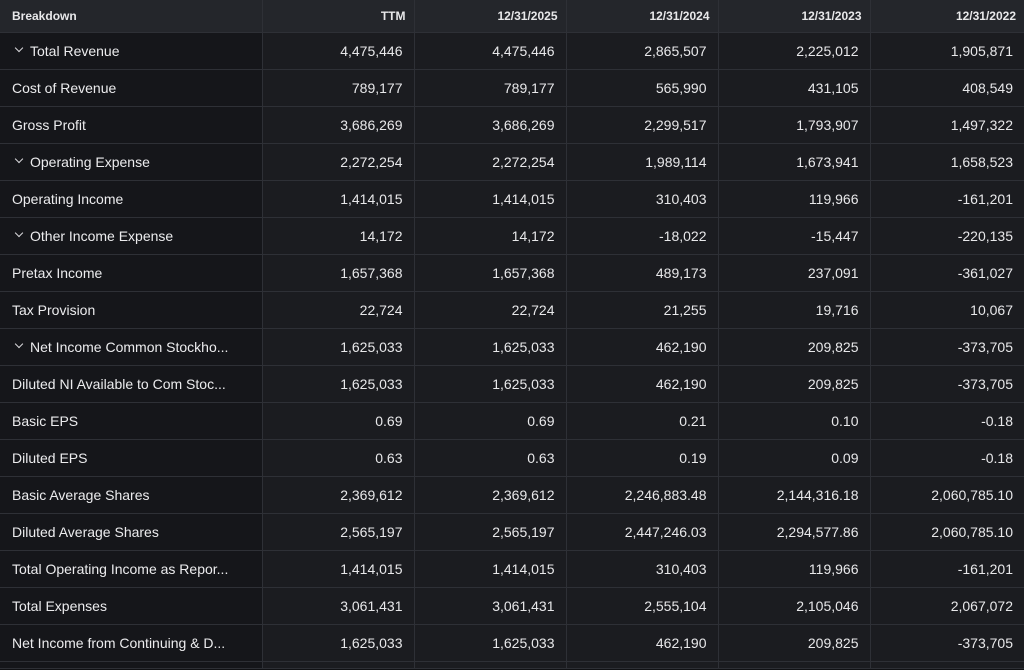 The width and height of the screenshot is (1024, 670). I want to click on row-label-cell: Other Income Expense, so click(131, 236).